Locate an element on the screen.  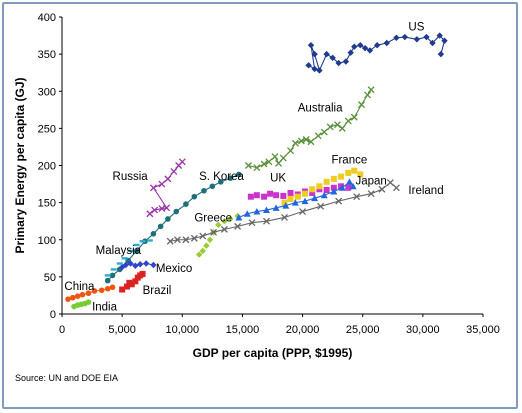
label-india: India is located at coordinates (105, 308).